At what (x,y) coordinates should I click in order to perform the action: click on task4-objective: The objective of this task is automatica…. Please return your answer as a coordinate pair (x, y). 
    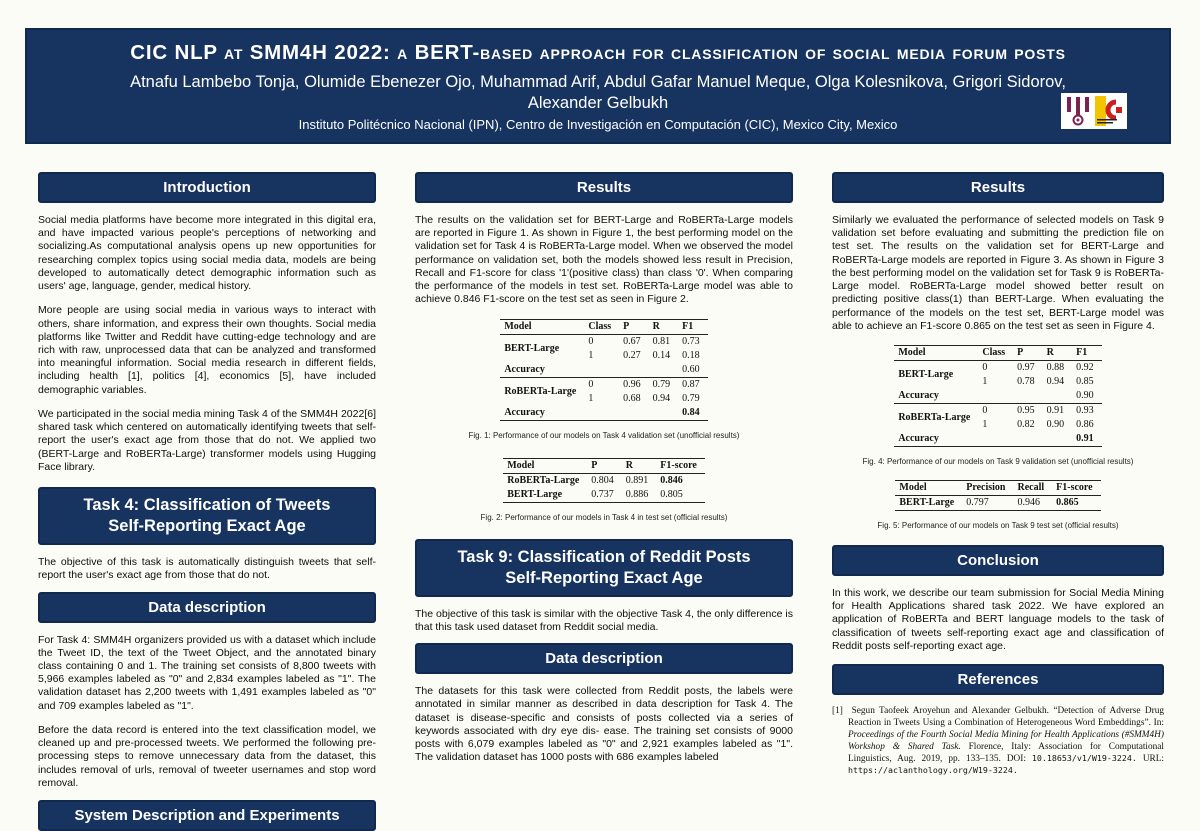
    Looking at the image, I should click on (207, 569).